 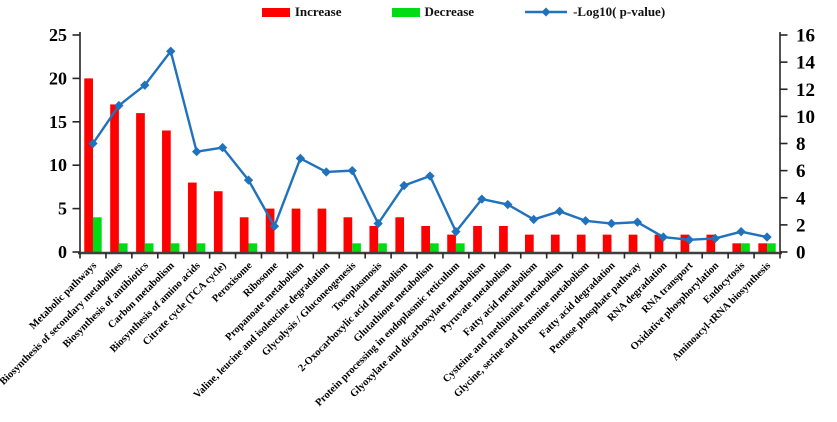 I want to click on right-axis-tick-label: 10, so click(x=805, y=117).